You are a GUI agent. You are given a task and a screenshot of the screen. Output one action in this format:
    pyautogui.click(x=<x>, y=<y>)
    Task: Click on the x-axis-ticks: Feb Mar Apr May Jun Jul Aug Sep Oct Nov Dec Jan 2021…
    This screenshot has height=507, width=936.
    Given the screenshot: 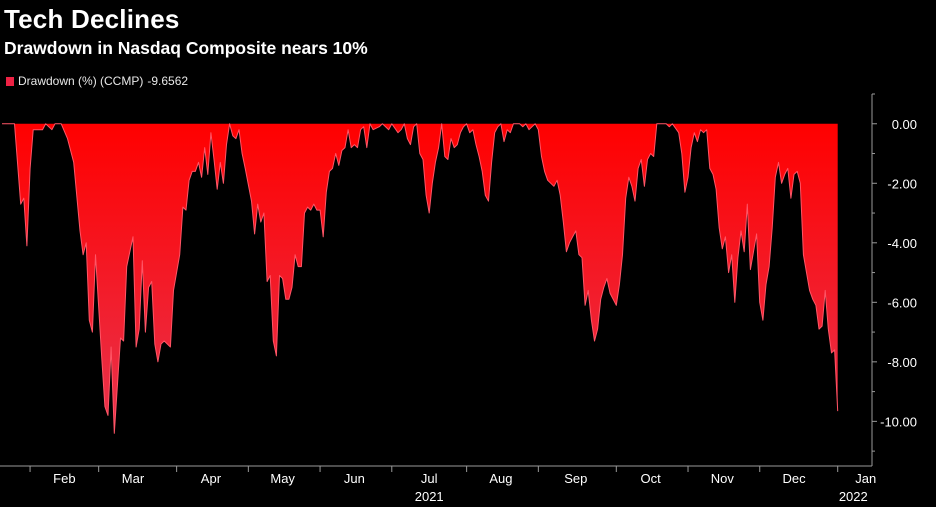 What is the action you would take?
    pyautogui.click(x=452, y=485)
    